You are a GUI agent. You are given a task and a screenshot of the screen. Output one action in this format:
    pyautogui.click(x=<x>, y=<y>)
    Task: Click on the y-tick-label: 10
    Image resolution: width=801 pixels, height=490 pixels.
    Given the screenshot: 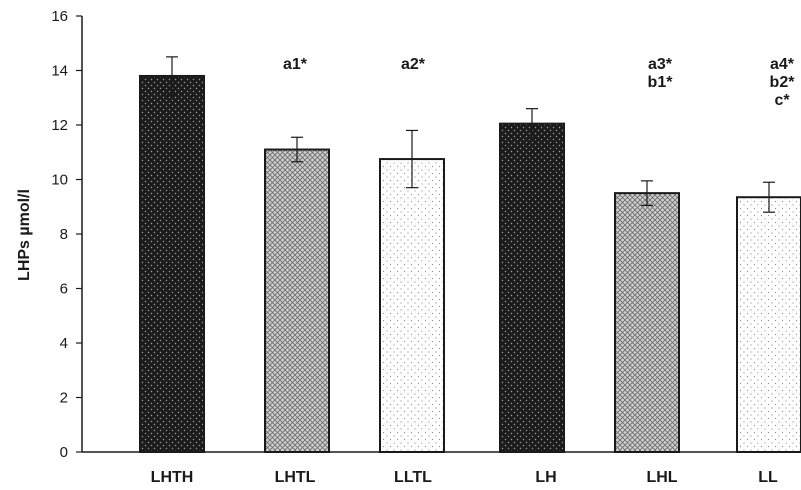 What is the action you would take?
    pyautogui.click(x=59, y=180)
    